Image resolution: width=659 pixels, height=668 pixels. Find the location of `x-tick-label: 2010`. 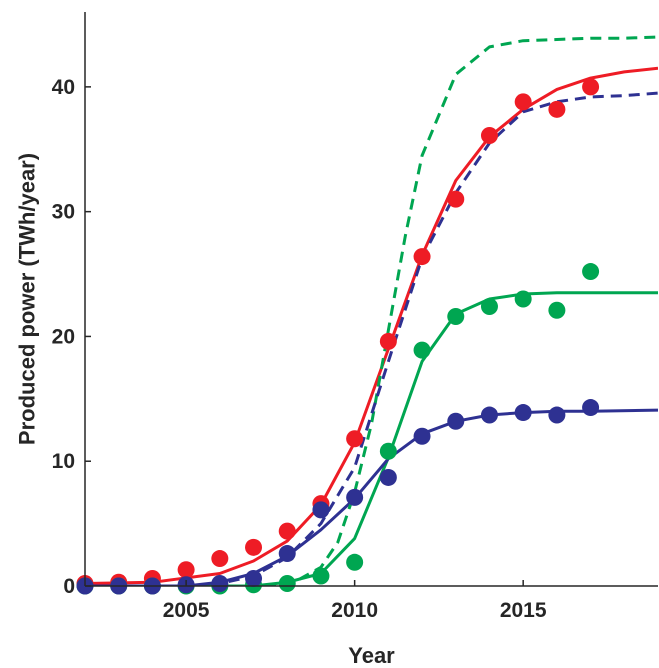

x-tick-label: 2010 is located at coordinates (354, 610).